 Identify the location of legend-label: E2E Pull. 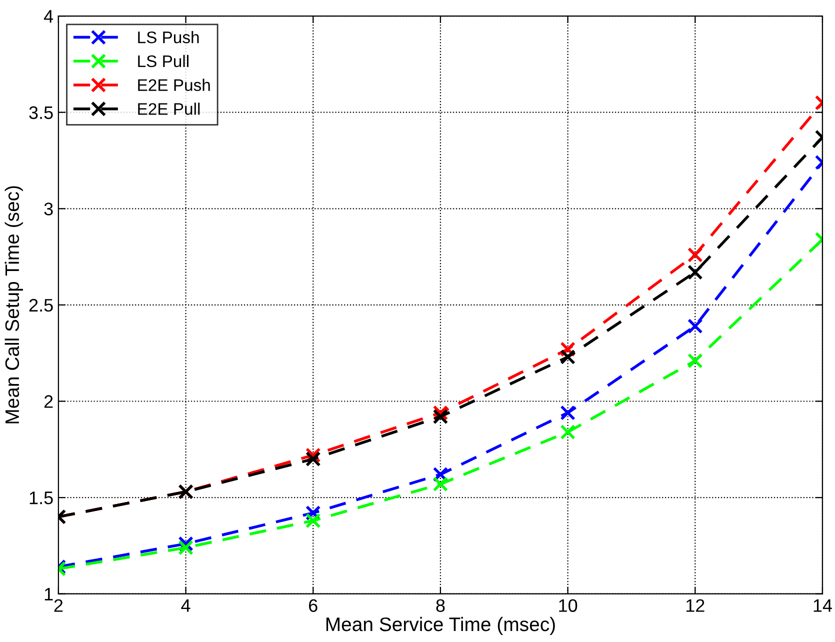
(169, 108).